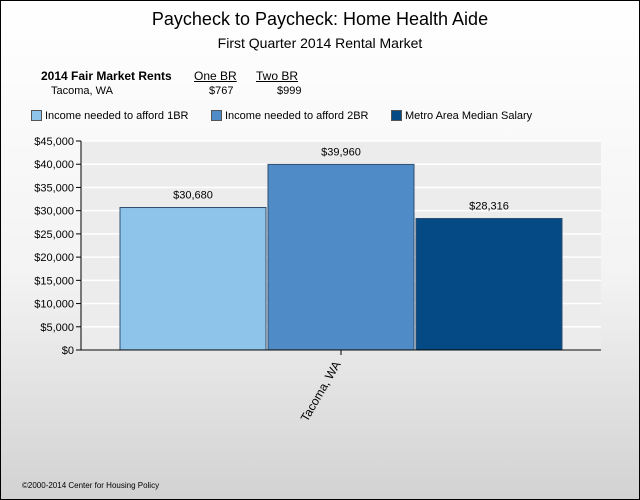  What do you see at coordinates (36, 115) in the screenshot?
I see `legend-swatch-1br` at bounding box center [36, 115].